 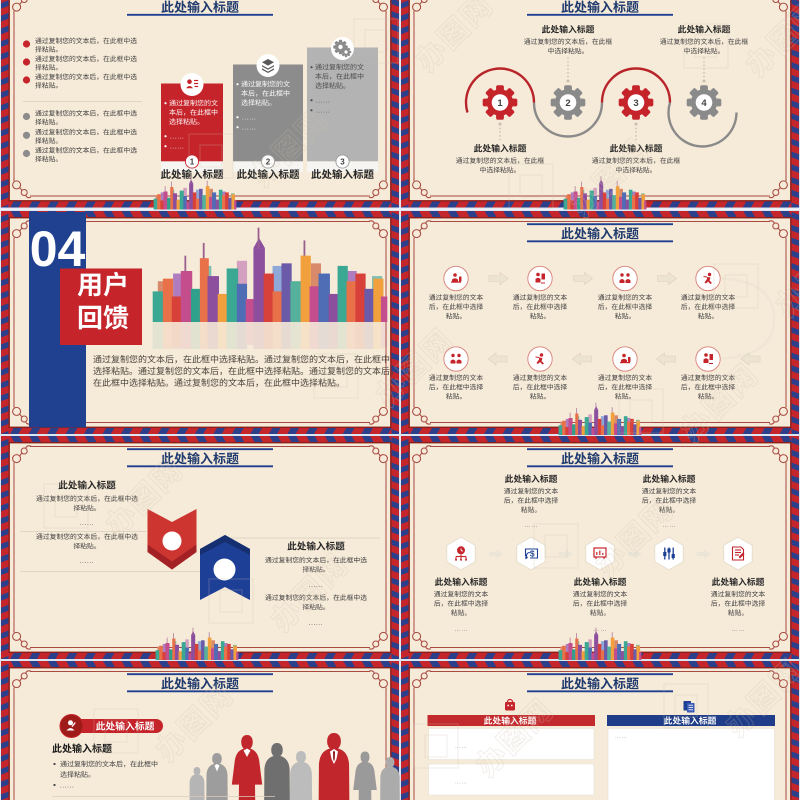 I want to click on svg-text: 04, so click(x=58, y=249).